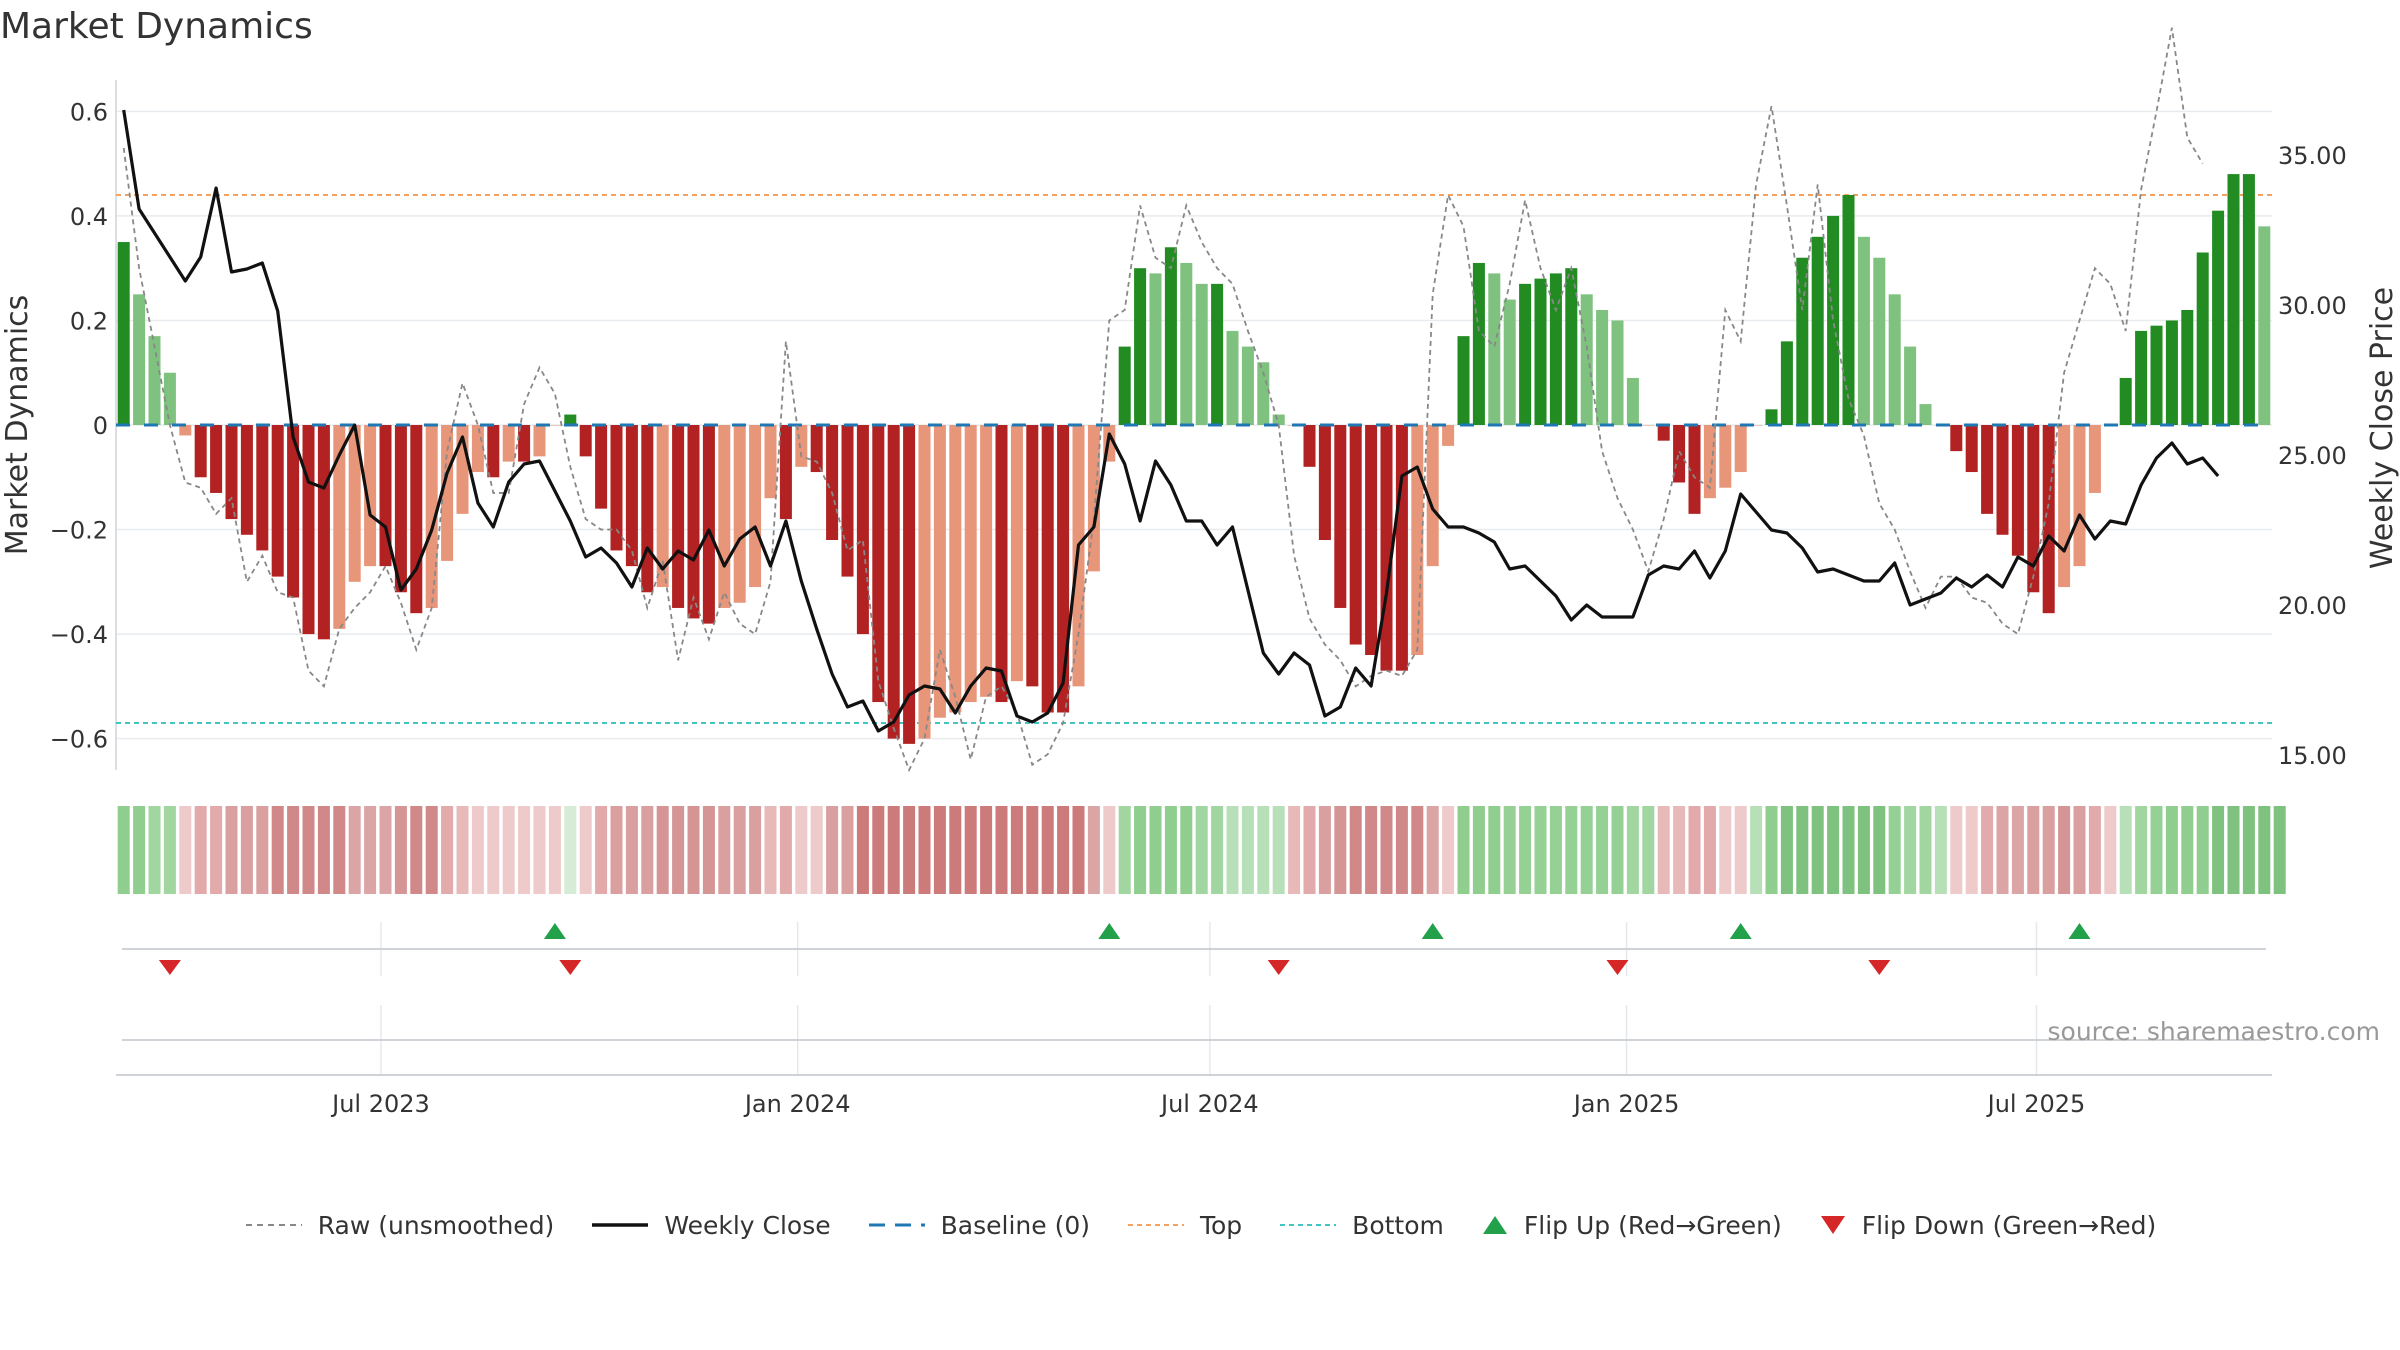 The image size is (2400, 1350). I want to click on legend-item-bottom: Bottom, so click(1361, 1225).